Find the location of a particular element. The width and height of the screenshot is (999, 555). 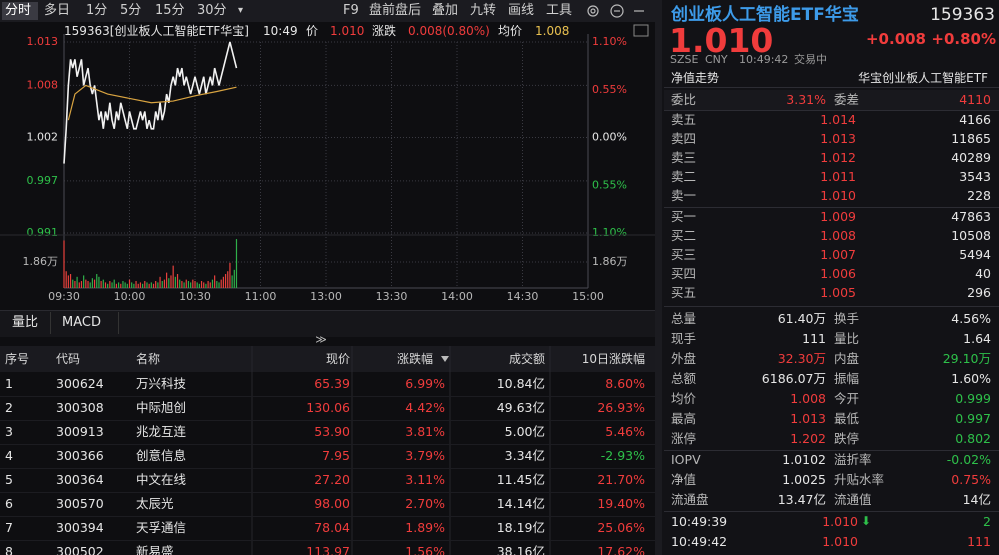

y-tick-label: 0.997 is located at coordinates (43, 180).